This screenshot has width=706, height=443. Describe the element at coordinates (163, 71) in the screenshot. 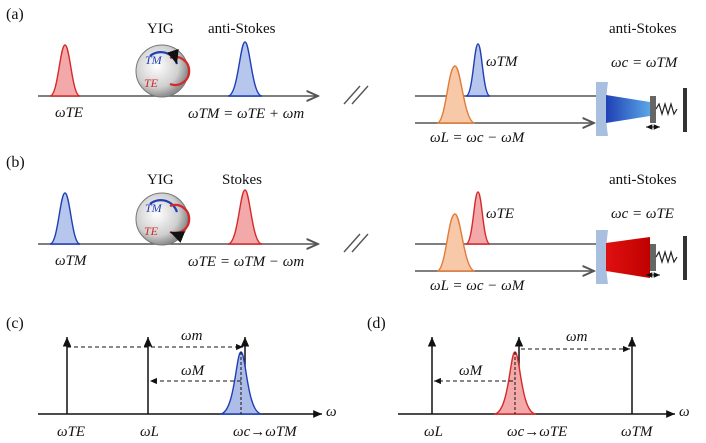

I see `yig-sphere-a: TM TE` at that location.